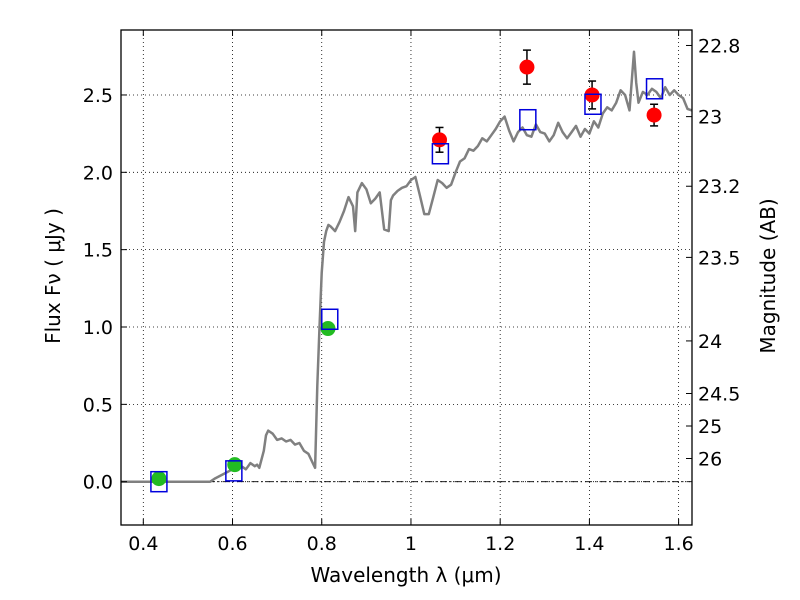  What do you see at coordinates (719, 258) in the screenshot?
I see `right-tick-label: 23.5` at bounding box center [719, 258].